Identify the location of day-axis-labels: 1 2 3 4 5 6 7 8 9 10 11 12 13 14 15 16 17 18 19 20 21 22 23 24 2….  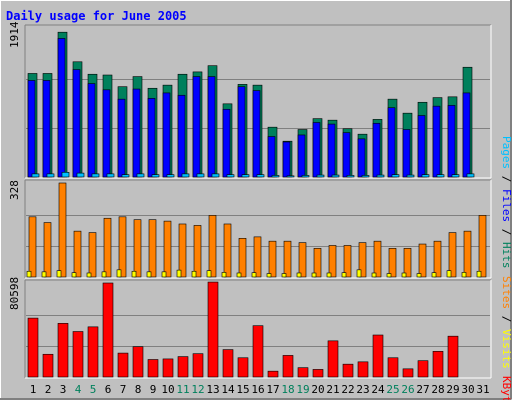
(260, 389).